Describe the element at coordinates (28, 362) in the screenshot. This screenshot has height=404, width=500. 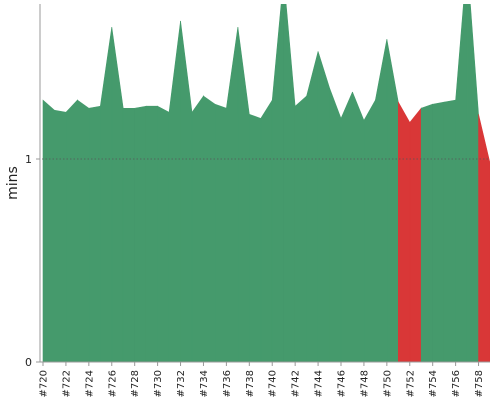
I see `y-tick-label-0: 0` at that location.